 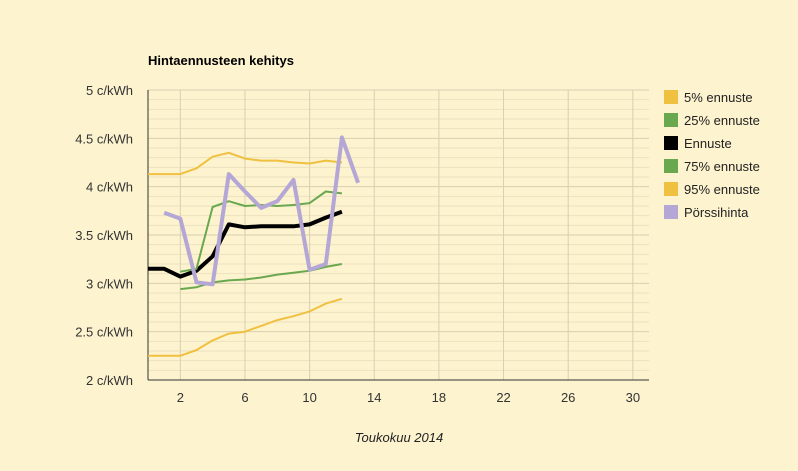 What do you see at coordinates (104, 138) in the screenshot?
I see `y-tick-label: 4.5 c/kWh` at bounding box center [104, 138].